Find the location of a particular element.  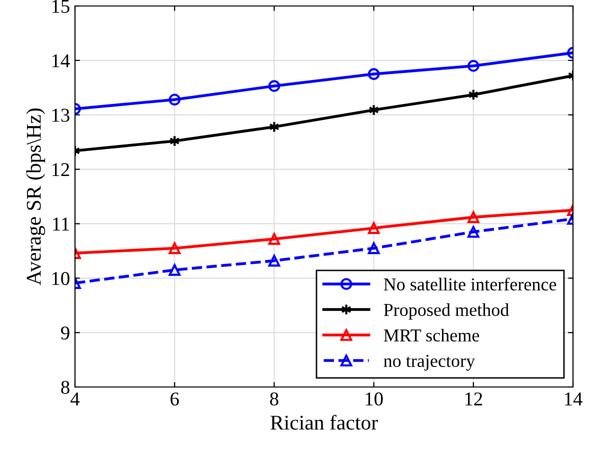

y-axis-title: Average SR (bps\Hz) is located at coordinates (36, 197).